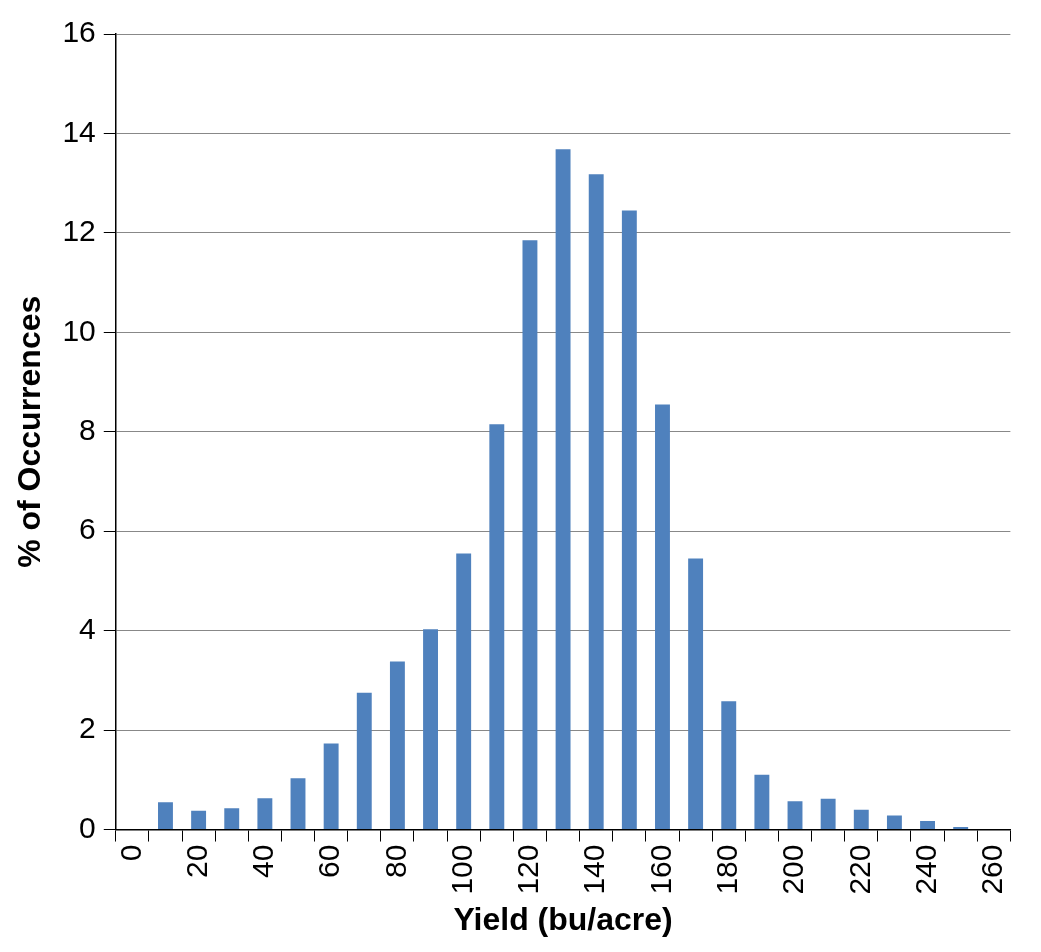 Image resolution: width=1041 pixels, height=952 pixels. What do you see at coordinates (461, 869) in the screenshot?
I see `x-tick-label: 100` at bounding box center [461, 869].